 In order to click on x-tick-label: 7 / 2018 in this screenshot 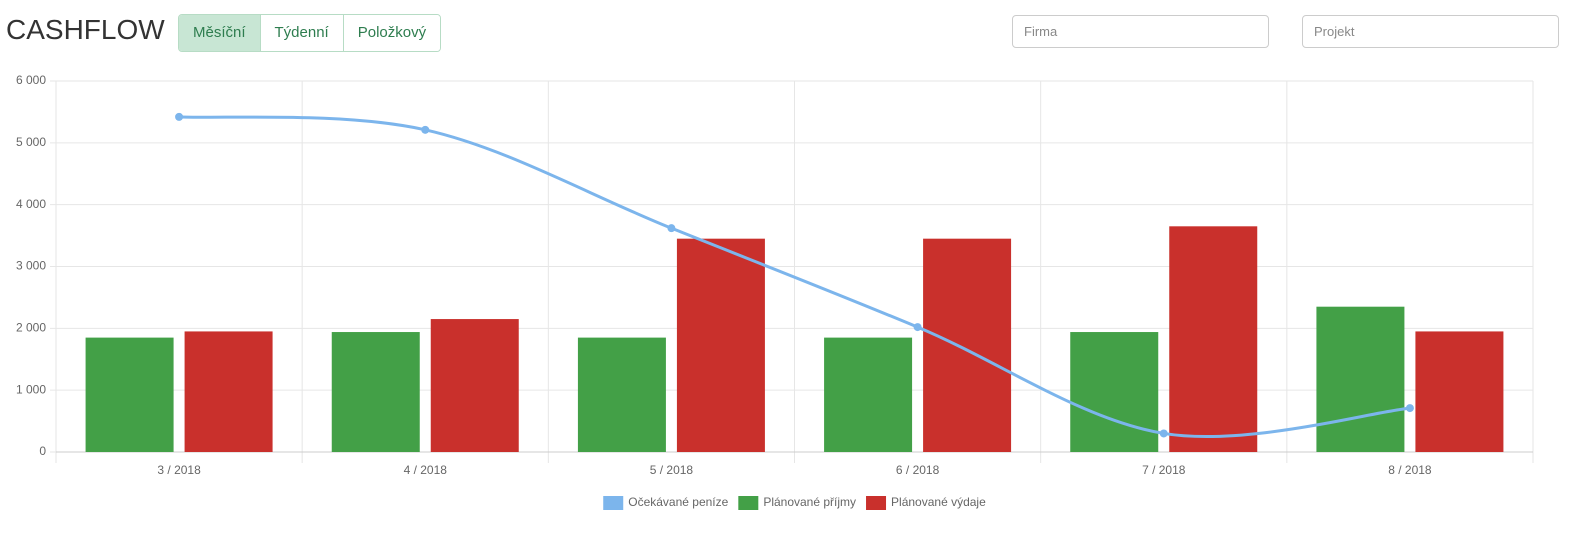, I will do `click(1164, 470)`.